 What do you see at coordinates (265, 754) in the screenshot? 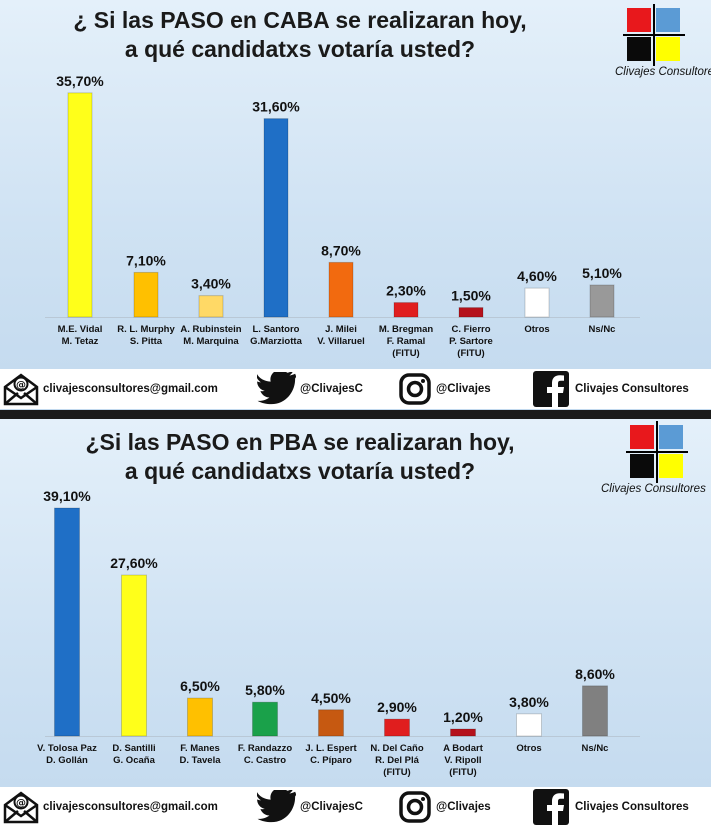
I see `category-tick-label: F. Randazzo C. Castro` at bounding box center [265, 754].